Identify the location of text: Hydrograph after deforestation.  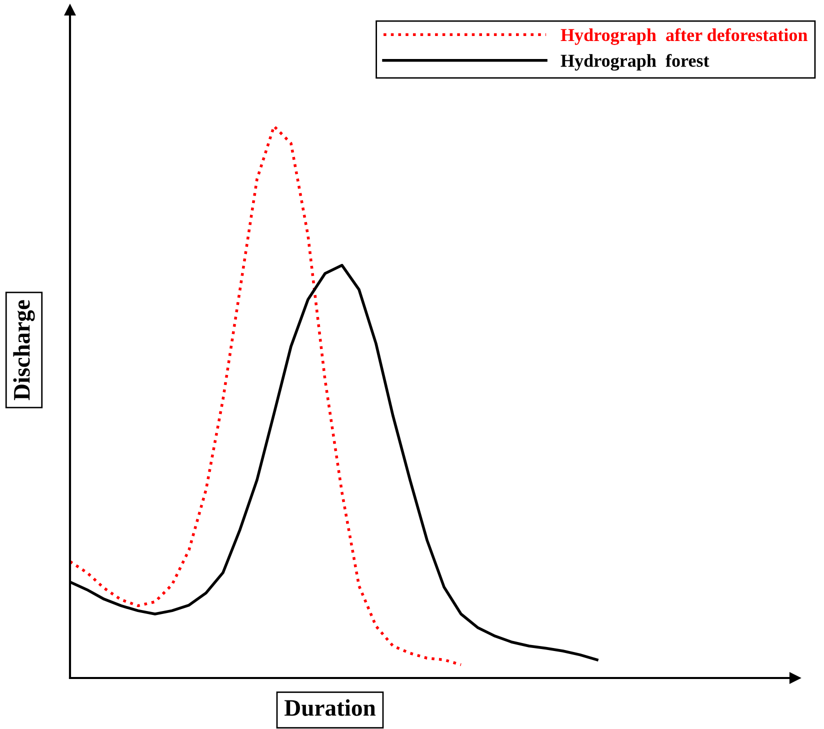
(684, 36).